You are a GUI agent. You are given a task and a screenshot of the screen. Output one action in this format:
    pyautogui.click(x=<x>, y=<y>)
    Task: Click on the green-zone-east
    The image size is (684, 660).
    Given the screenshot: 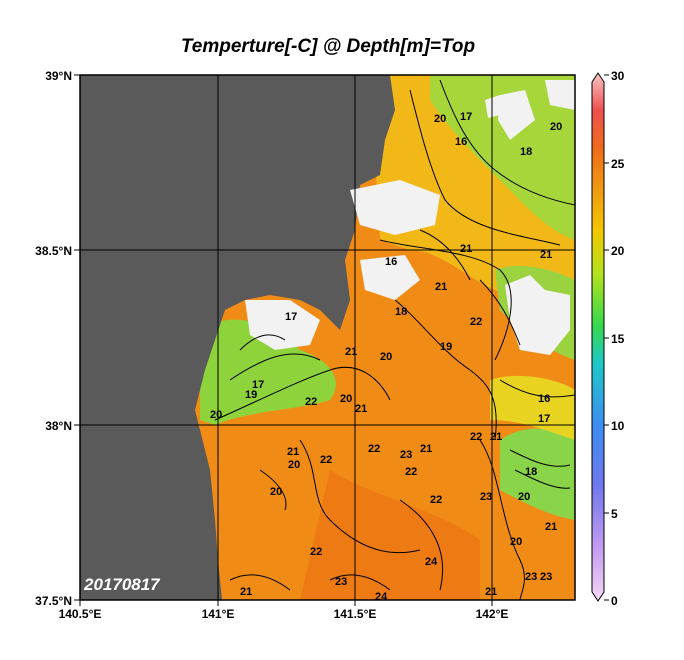 What is the action you would take?
    pyautogui.click(x=537, y=474)
    